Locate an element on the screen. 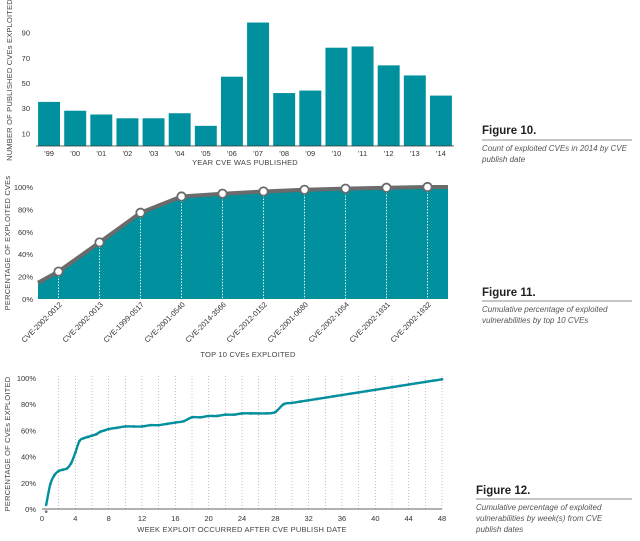  y-tick-label: 70 is located at coordinates (26, 58).